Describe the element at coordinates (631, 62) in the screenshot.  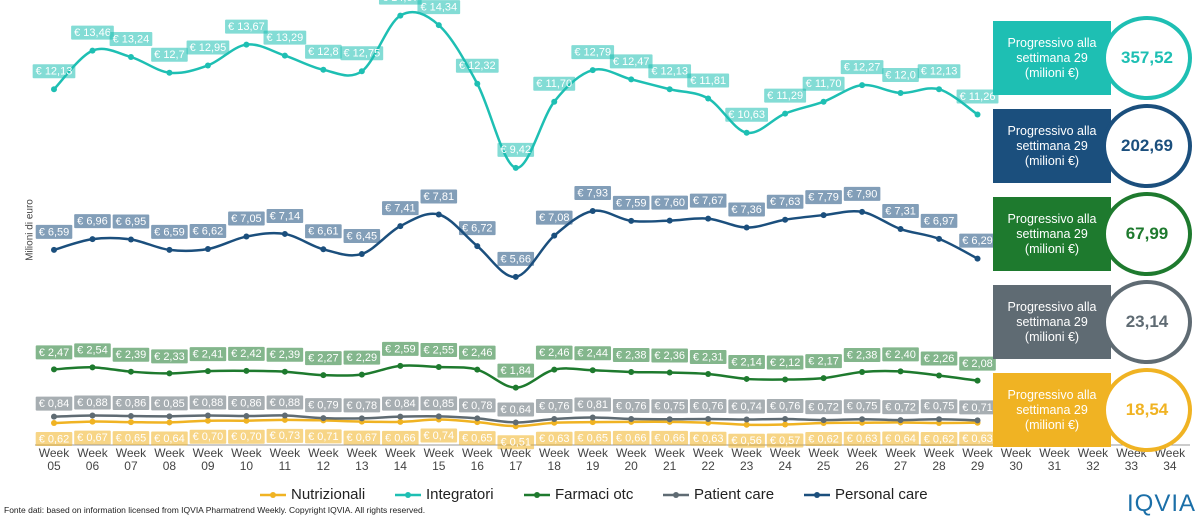
I see `data-label-text: € 12,47` at that location.